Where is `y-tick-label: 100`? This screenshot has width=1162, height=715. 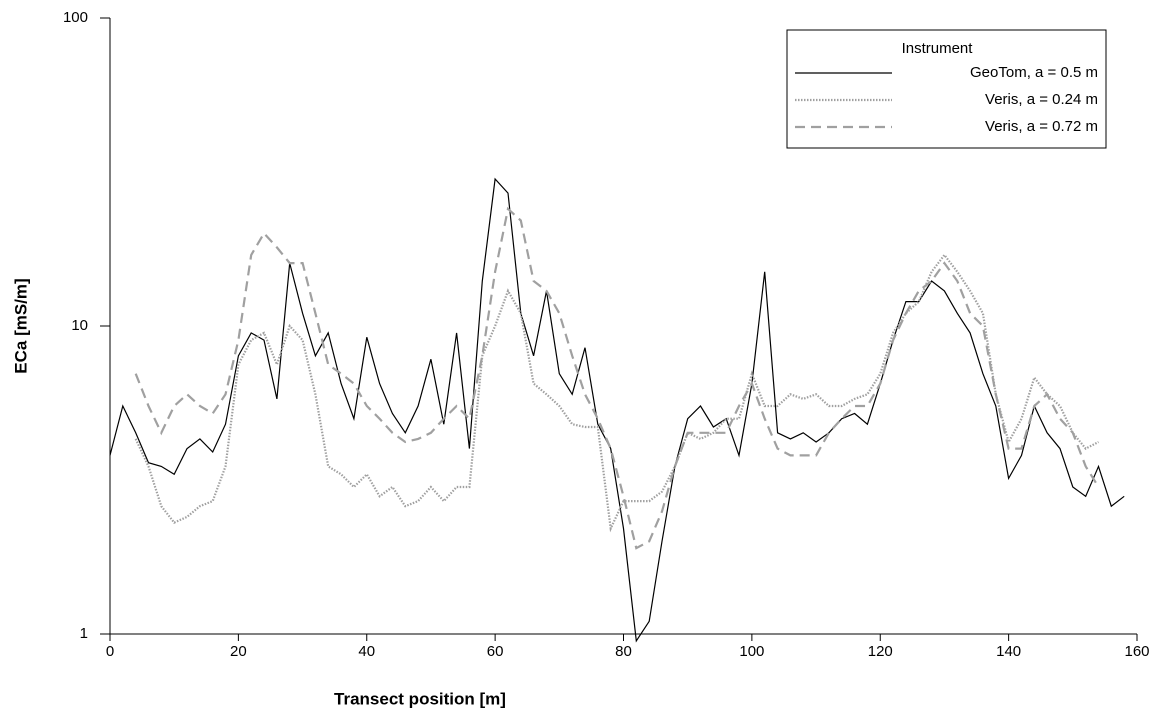
y-tick-label: 100 is located at coordinates (75, 17).